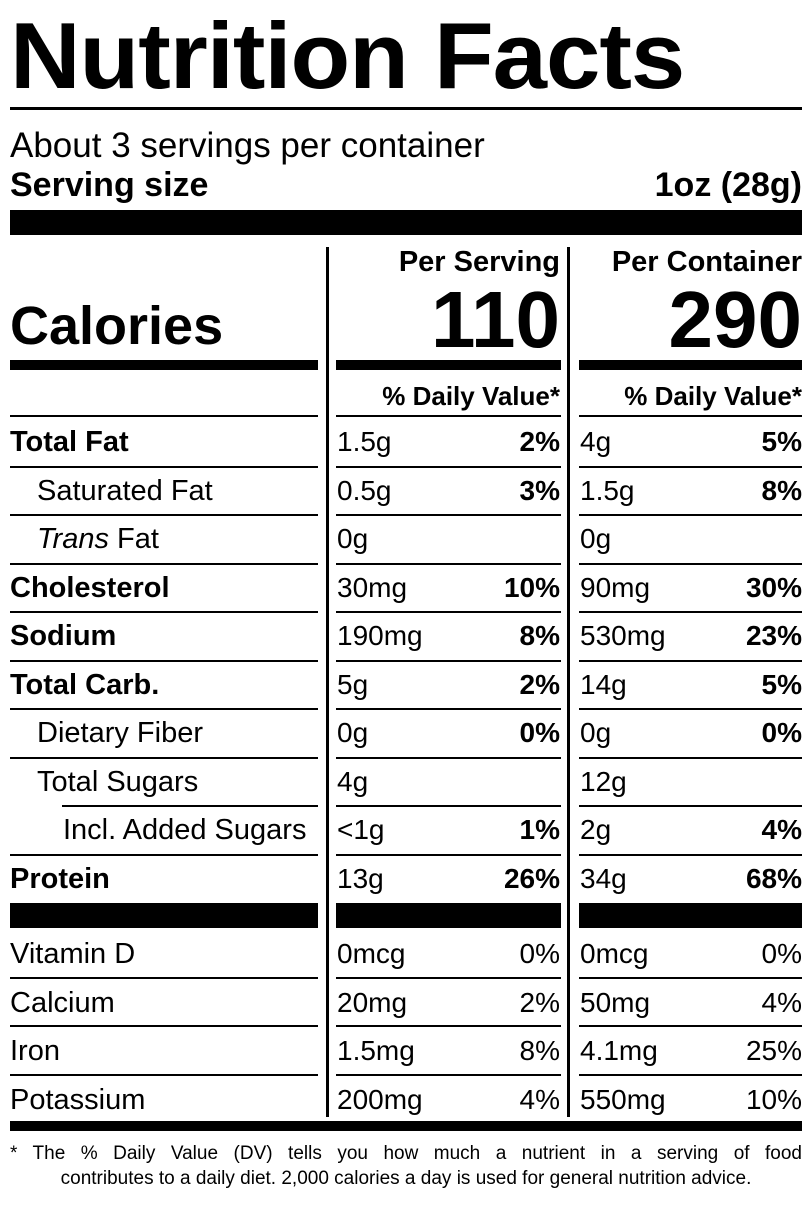 The height and width of the screenshot is (1206, 812). What do you see at coordinates (364, 441) in the screenshot?
I see `serving-amount: 1.5g` at bounding box center [364, 441].